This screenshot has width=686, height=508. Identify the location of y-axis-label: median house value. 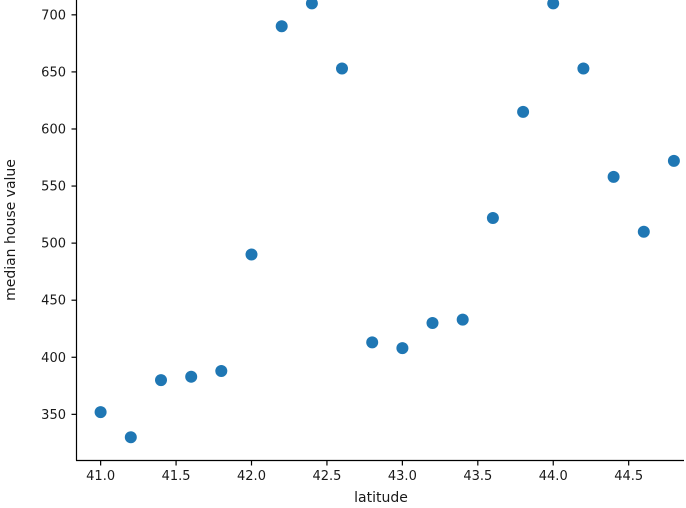
(11, 230).